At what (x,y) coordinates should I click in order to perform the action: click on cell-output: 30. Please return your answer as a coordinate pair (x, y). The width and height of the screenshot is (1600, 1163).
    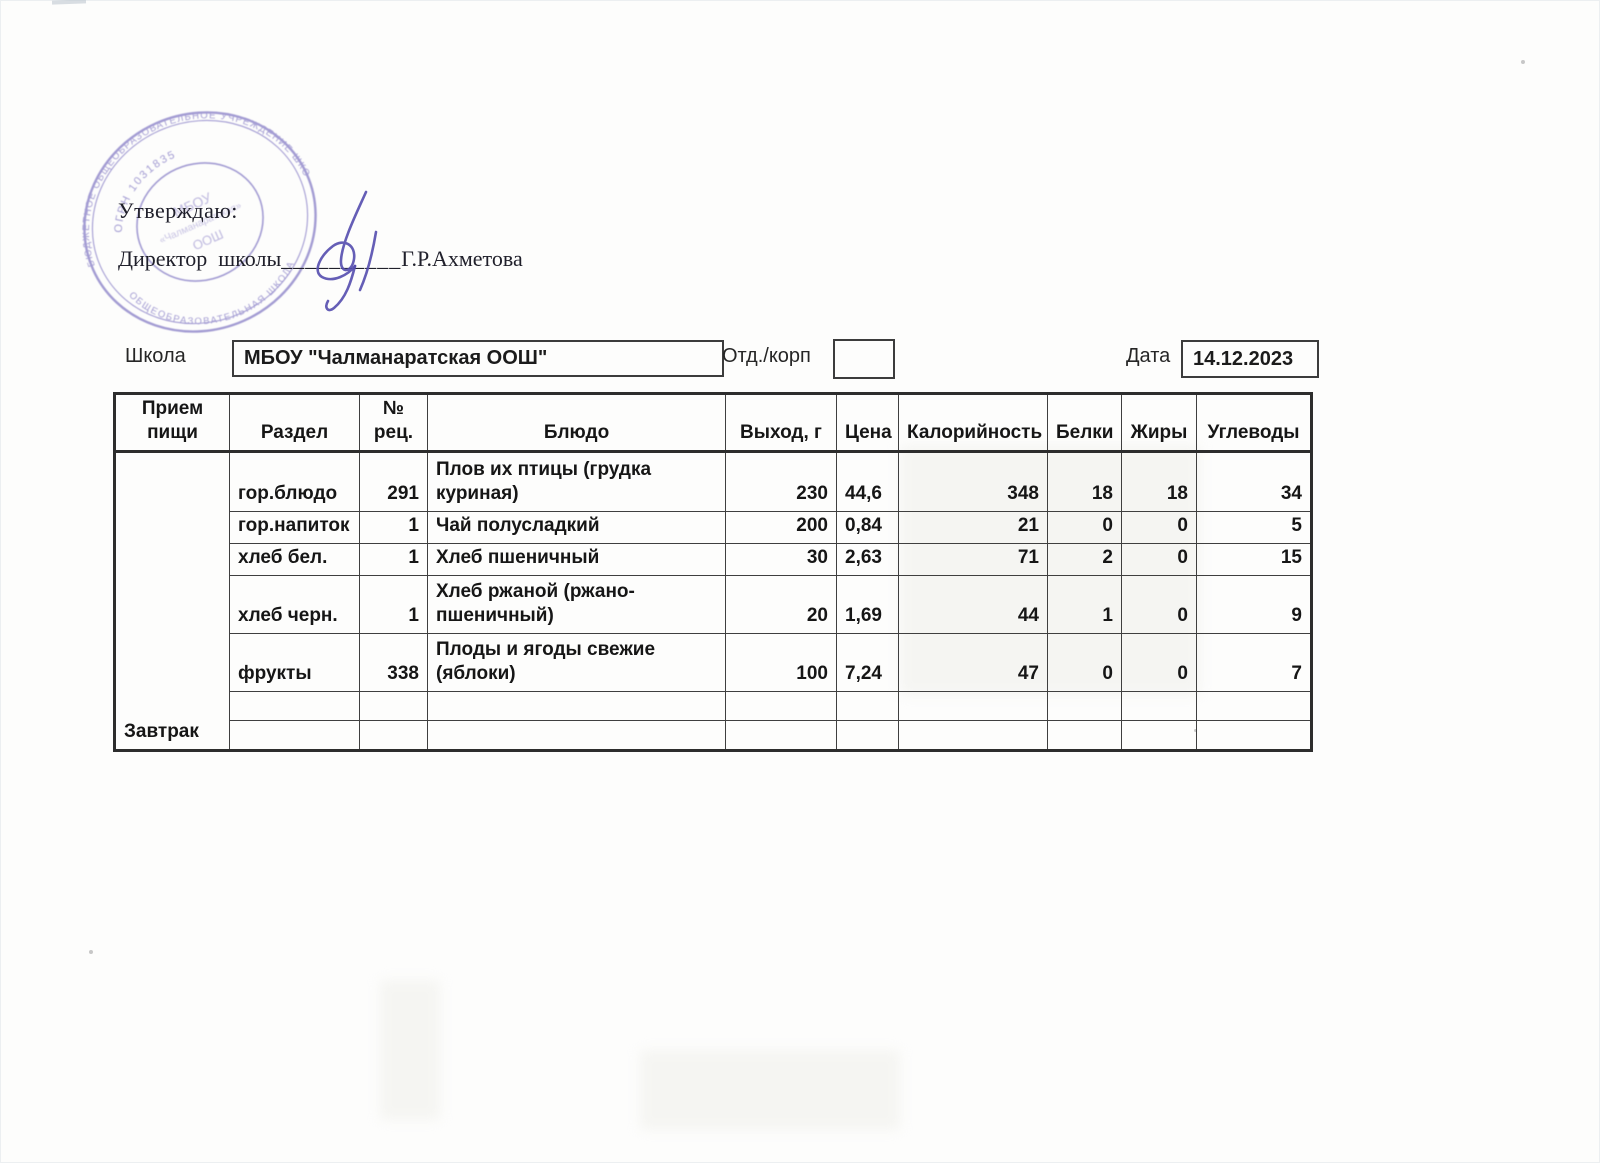
    Looking at the image, I should click on (781, 559).